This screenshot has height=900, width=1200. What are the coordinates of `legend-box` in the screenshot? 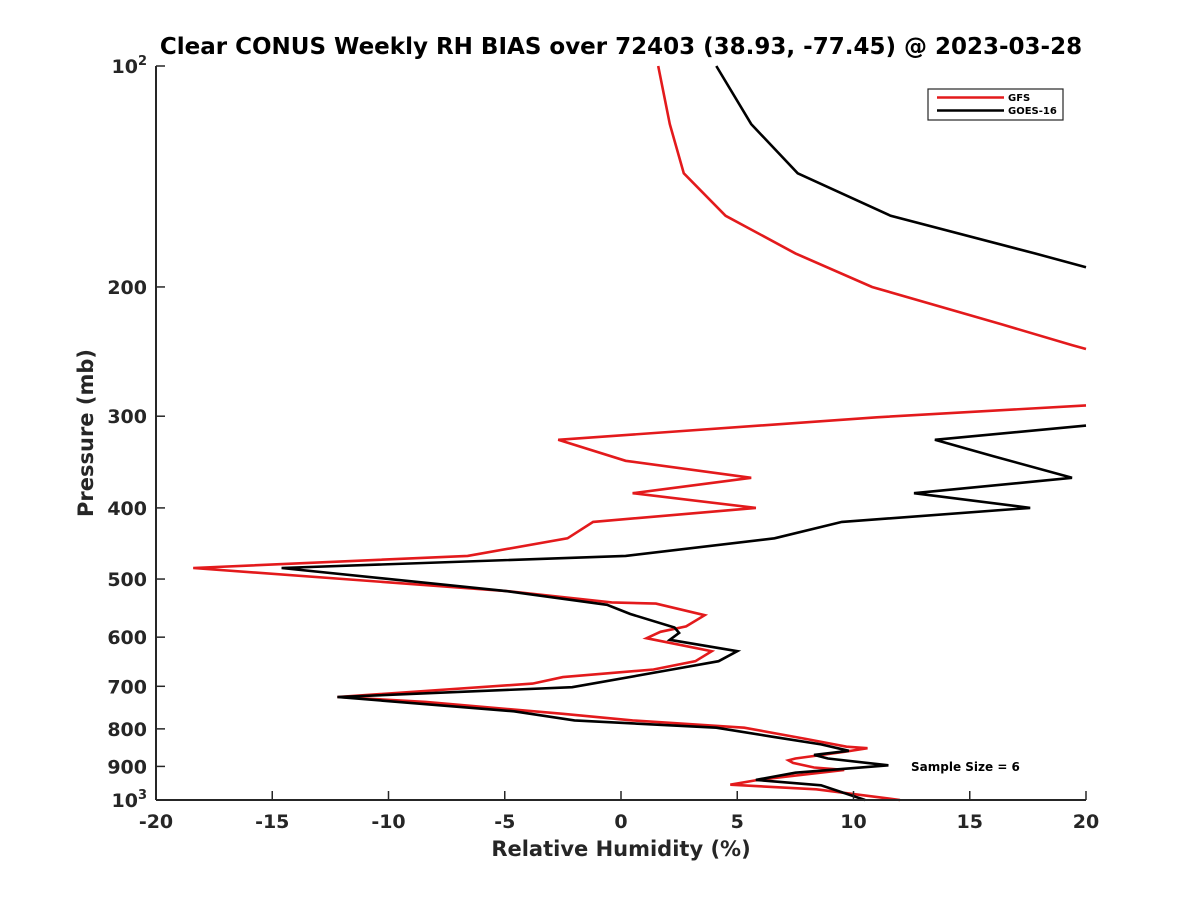 It's located at (995, 104).